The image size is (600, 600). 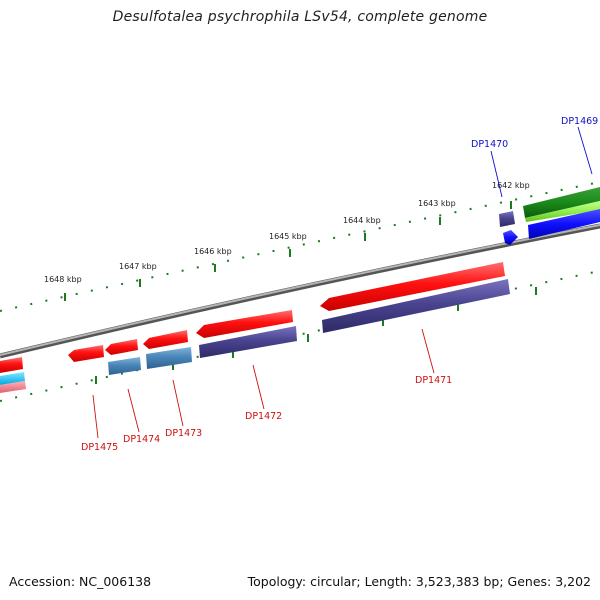 What do you see at coordinates (169, 358) in the screenshot?
I see `cds-dp1473-steel` at bounding box center [169, 358].